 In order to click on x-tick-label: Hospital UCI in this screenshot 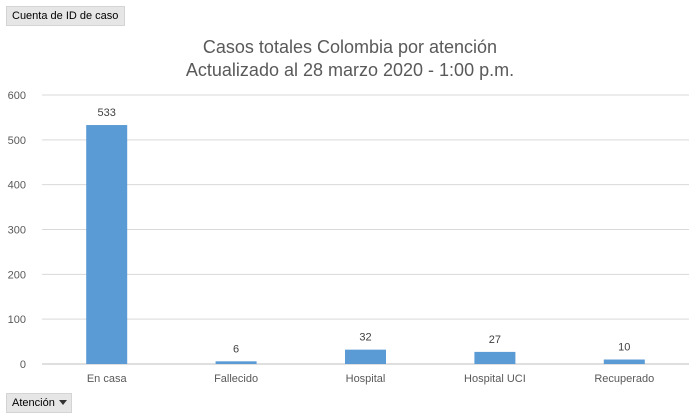, I will do `click(495, 379)`.